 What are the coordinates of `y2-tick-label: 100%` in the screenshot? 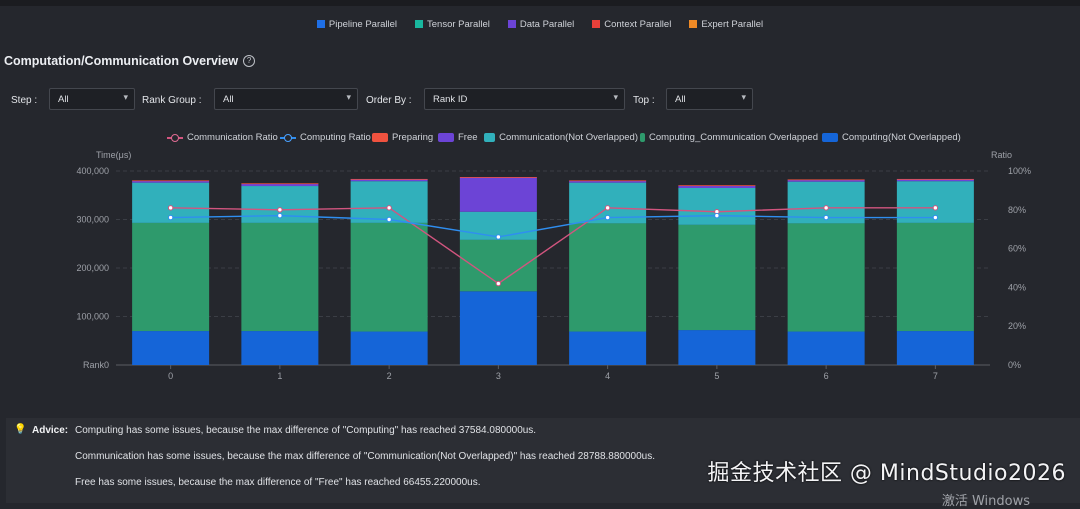 It's located at (1019, 171).